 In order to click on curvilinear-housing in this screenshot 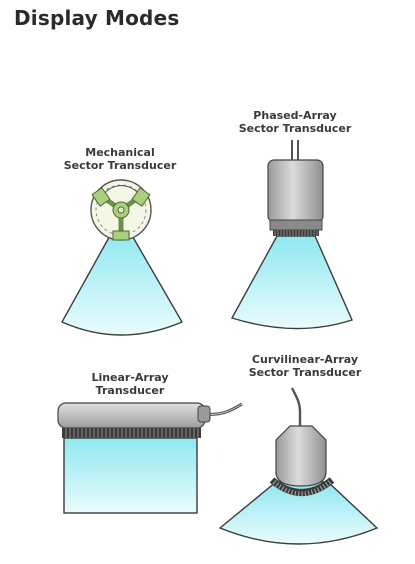, I will do `click(301, 456)`.